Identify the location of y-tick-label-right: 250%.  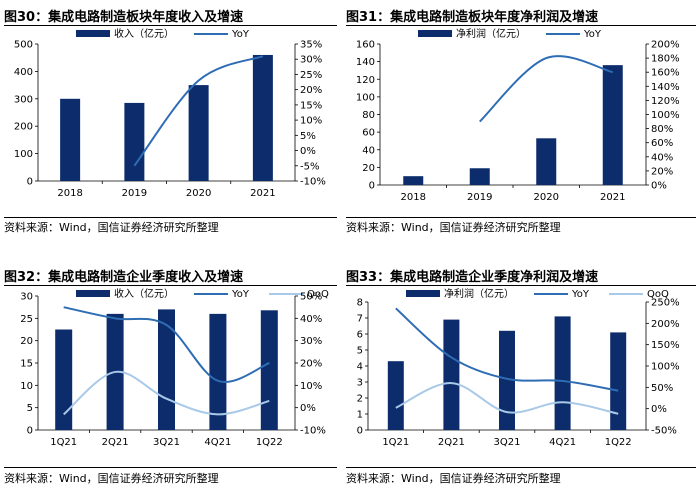
(665, 303).